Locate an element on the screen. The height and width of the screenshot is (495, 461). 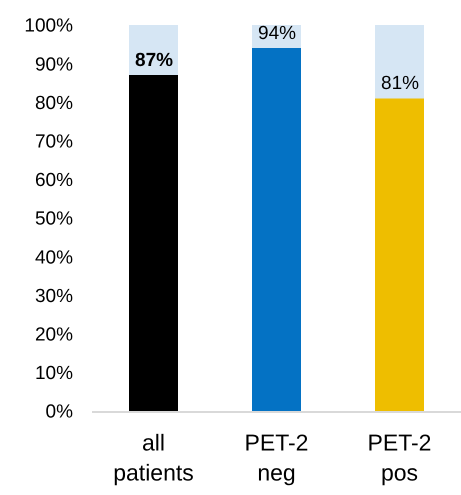
y-tick-label: 50% is located at coordinates (54, 219).